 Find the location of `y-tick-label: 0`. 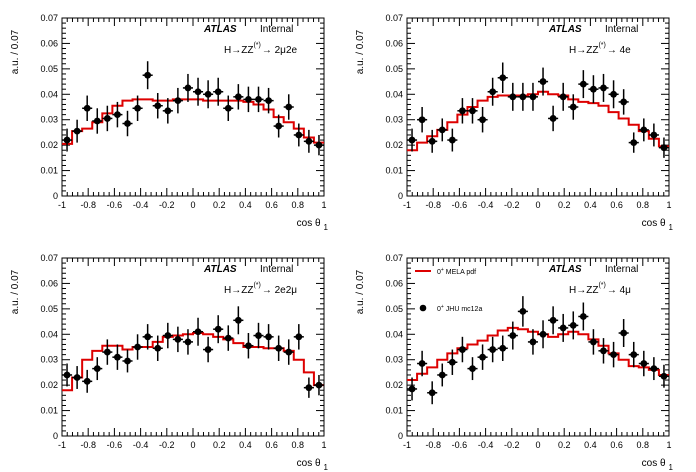

y-tick-label: 0 is located at coordinates (400, 436).